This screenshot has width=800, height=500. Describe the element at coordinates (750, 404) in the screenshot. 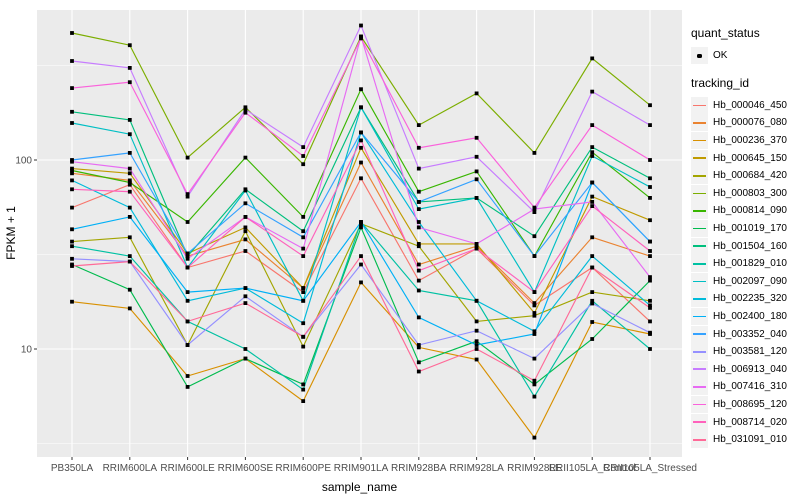

I see `legend-item-label: Hb_008695_120` at that location.